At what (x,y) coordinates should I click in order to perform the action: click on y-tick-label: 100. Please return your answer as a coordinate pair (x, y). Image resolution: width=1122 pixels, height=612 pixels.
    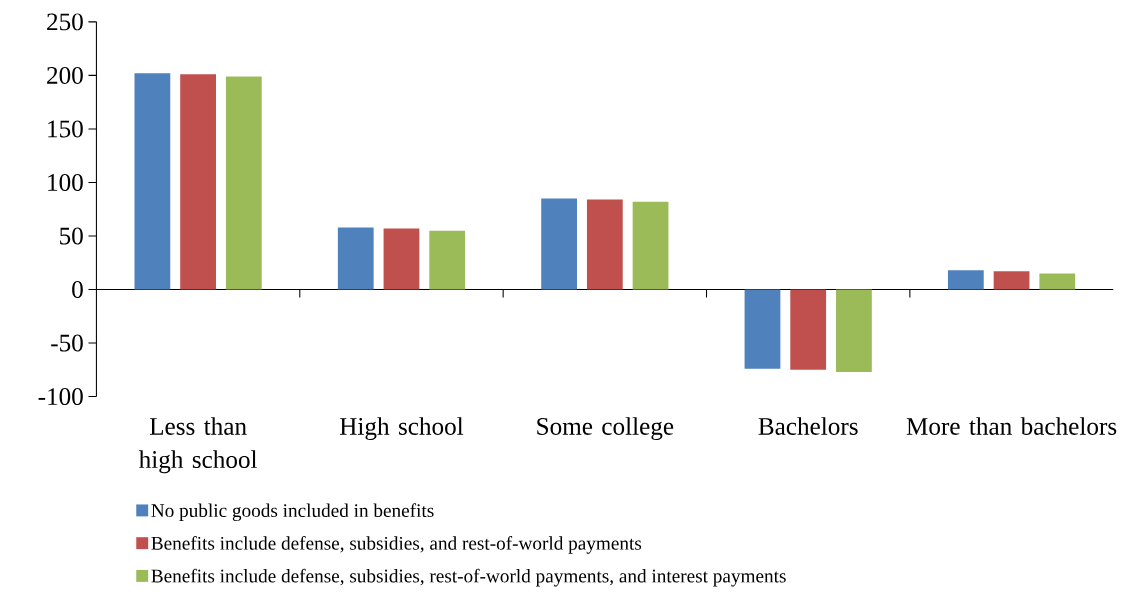
    Looking at the image, I should click on (65, 182).